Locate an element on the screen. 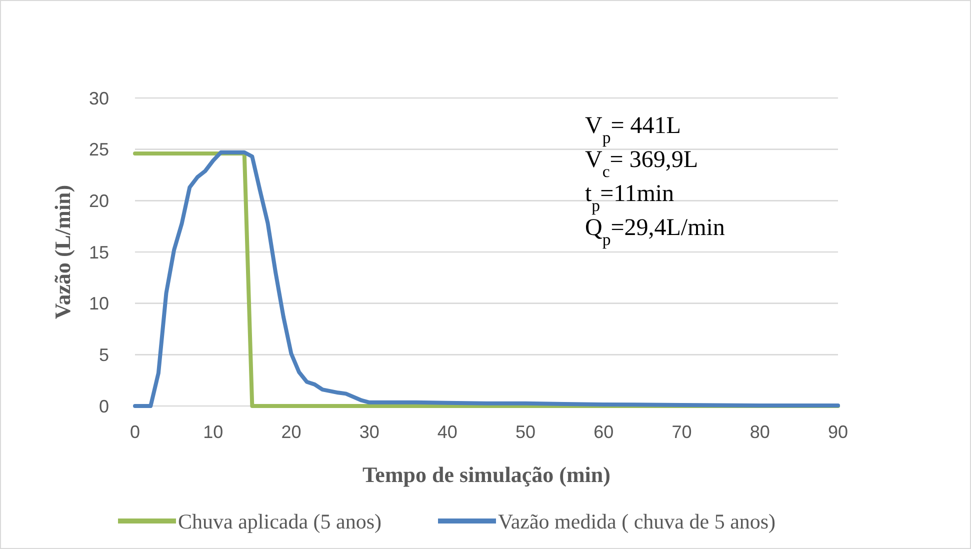  x-tick-label: 80 is located at coordinates (760, 432).